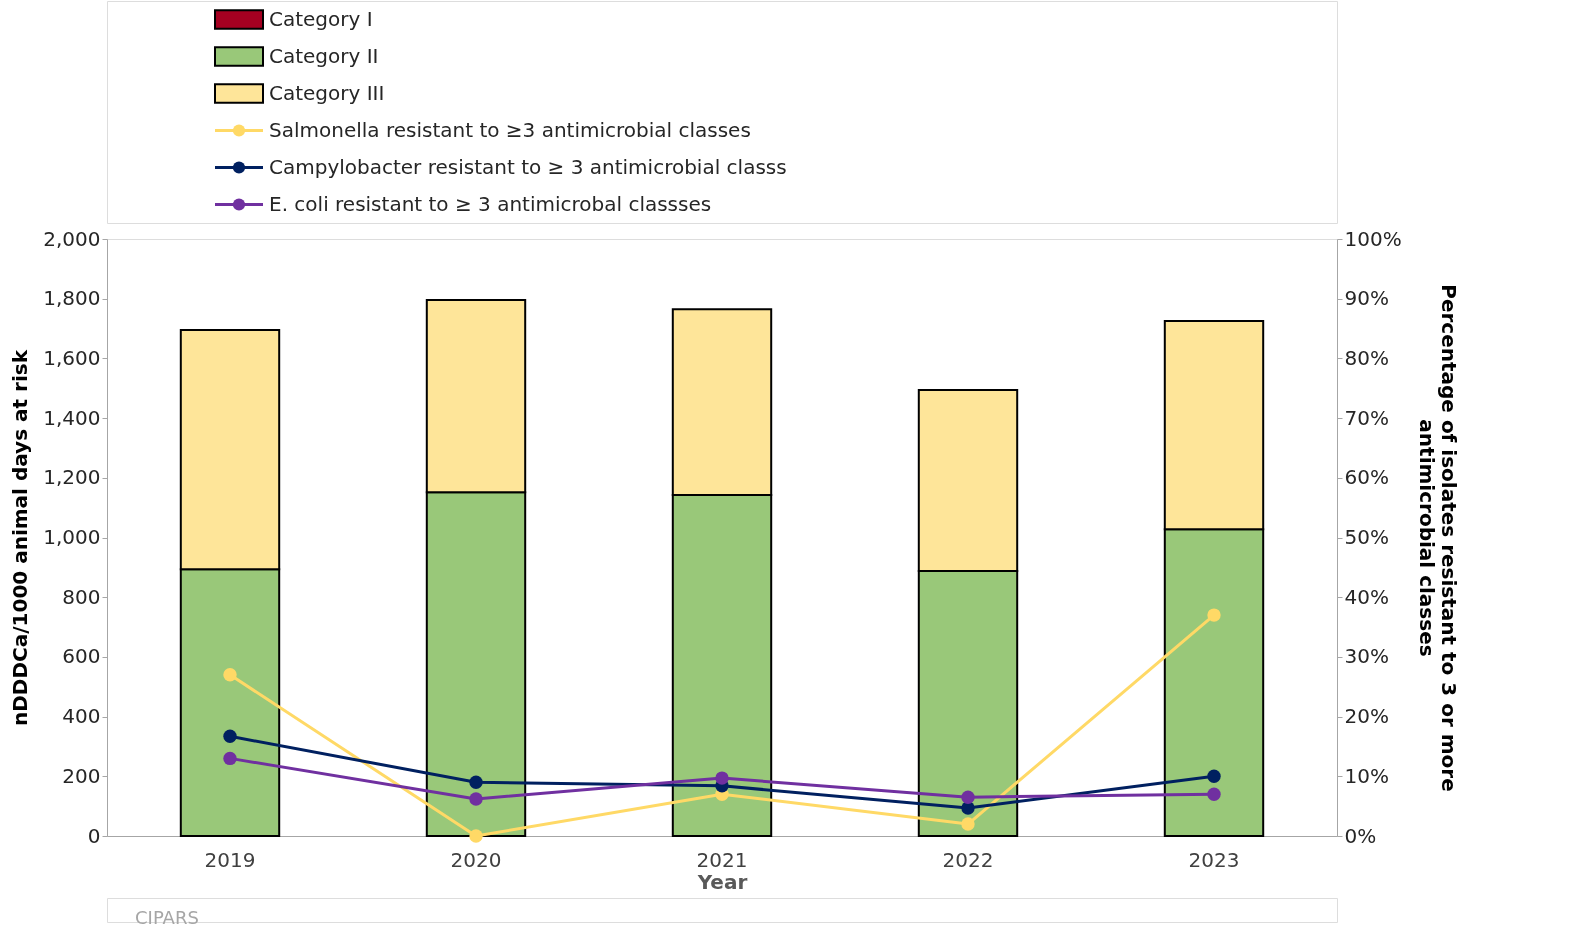 This screenshot has height=946, width=1590. Describe the element at coordinates (1366, 656) in the screenshot. I see `y2-tick-label: 30%` at that location.